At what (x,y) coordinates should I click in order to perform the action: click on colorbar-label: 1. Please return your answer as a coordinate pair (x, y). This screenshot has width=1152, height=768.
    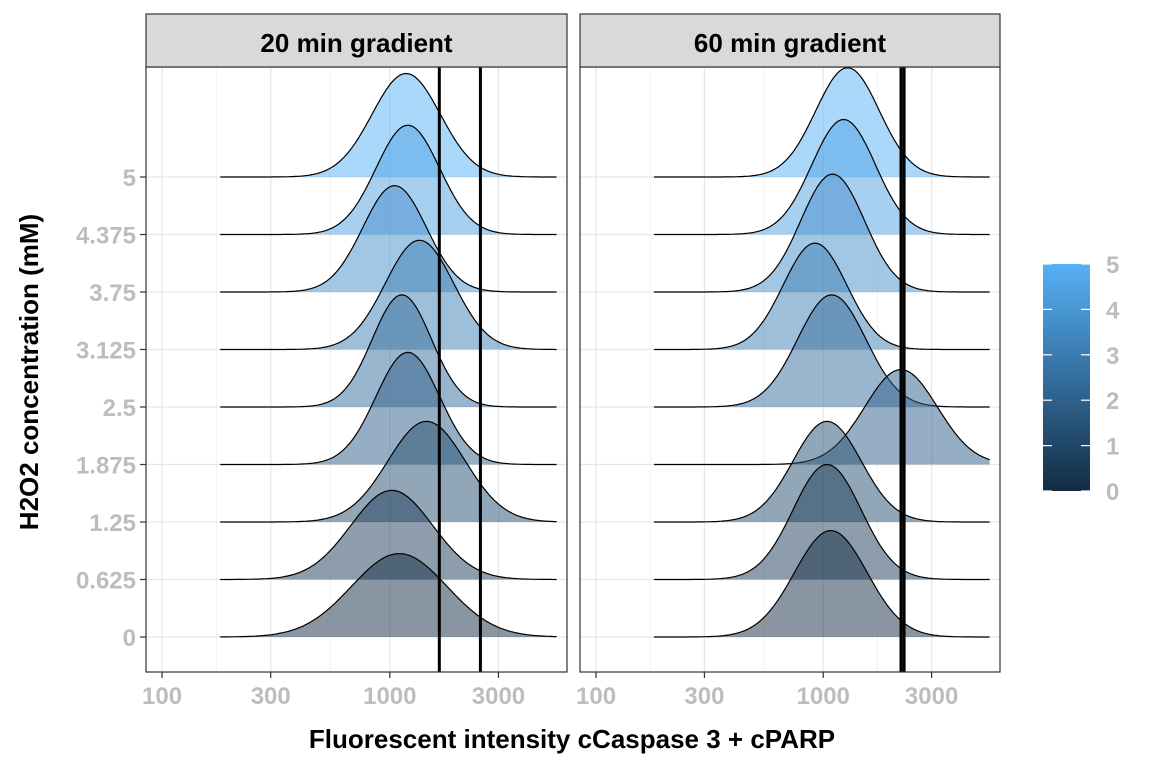
    Looking at the image, I should click on (1112, 447).